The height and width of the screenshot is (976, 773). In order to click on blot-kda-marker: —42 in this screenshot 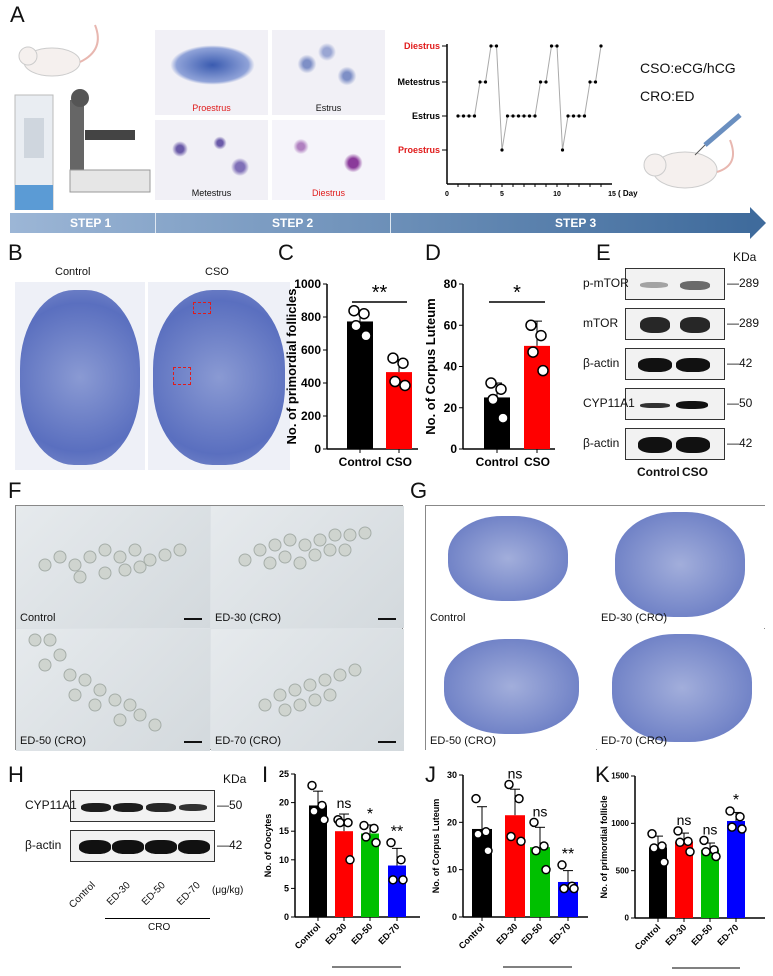, I will do `click(230, 845)`.